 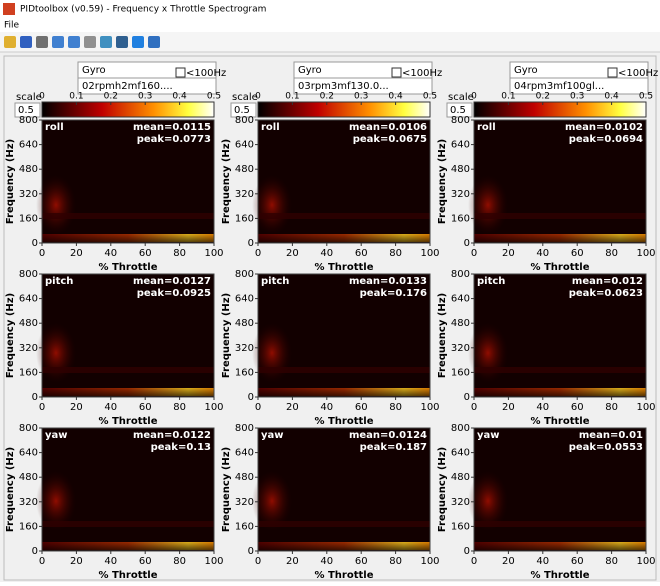 What do you see at coordinates (28, 348) in the screenshot?
I see `y-tick-label: 320` at bounding box center [28, 348].